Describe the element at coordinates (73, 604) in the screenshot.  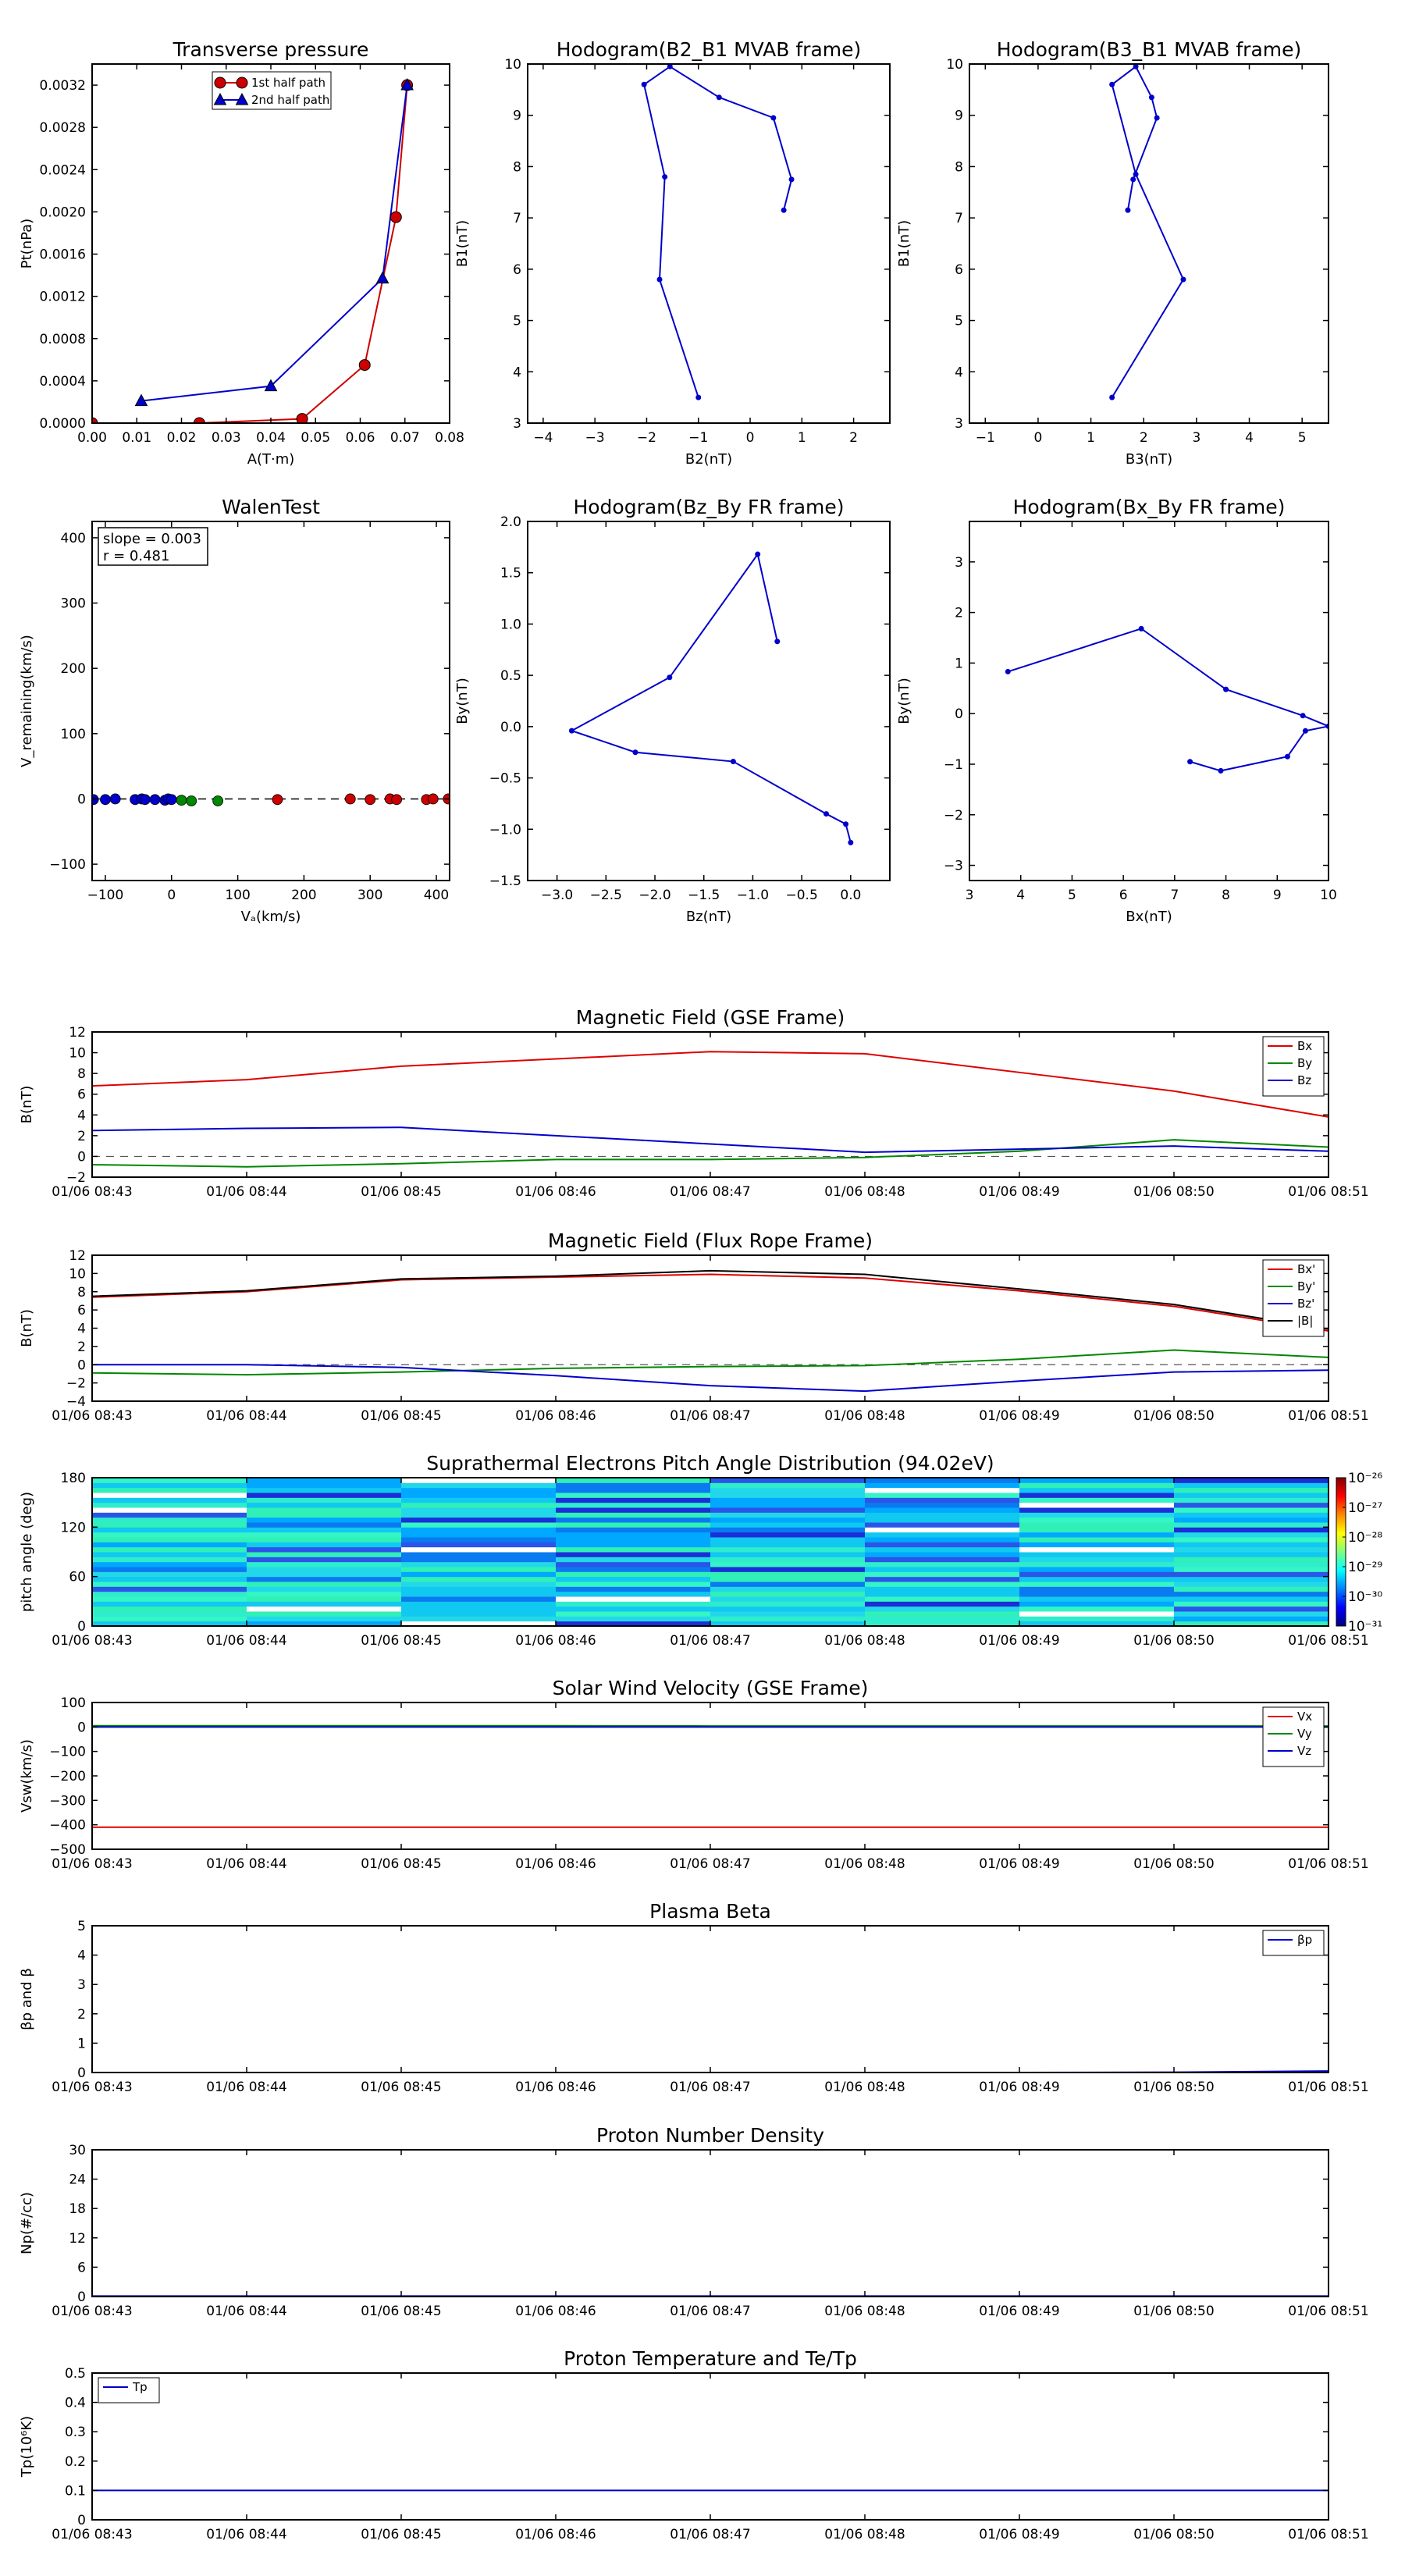
I see `y-tick-label: 300` at that location.